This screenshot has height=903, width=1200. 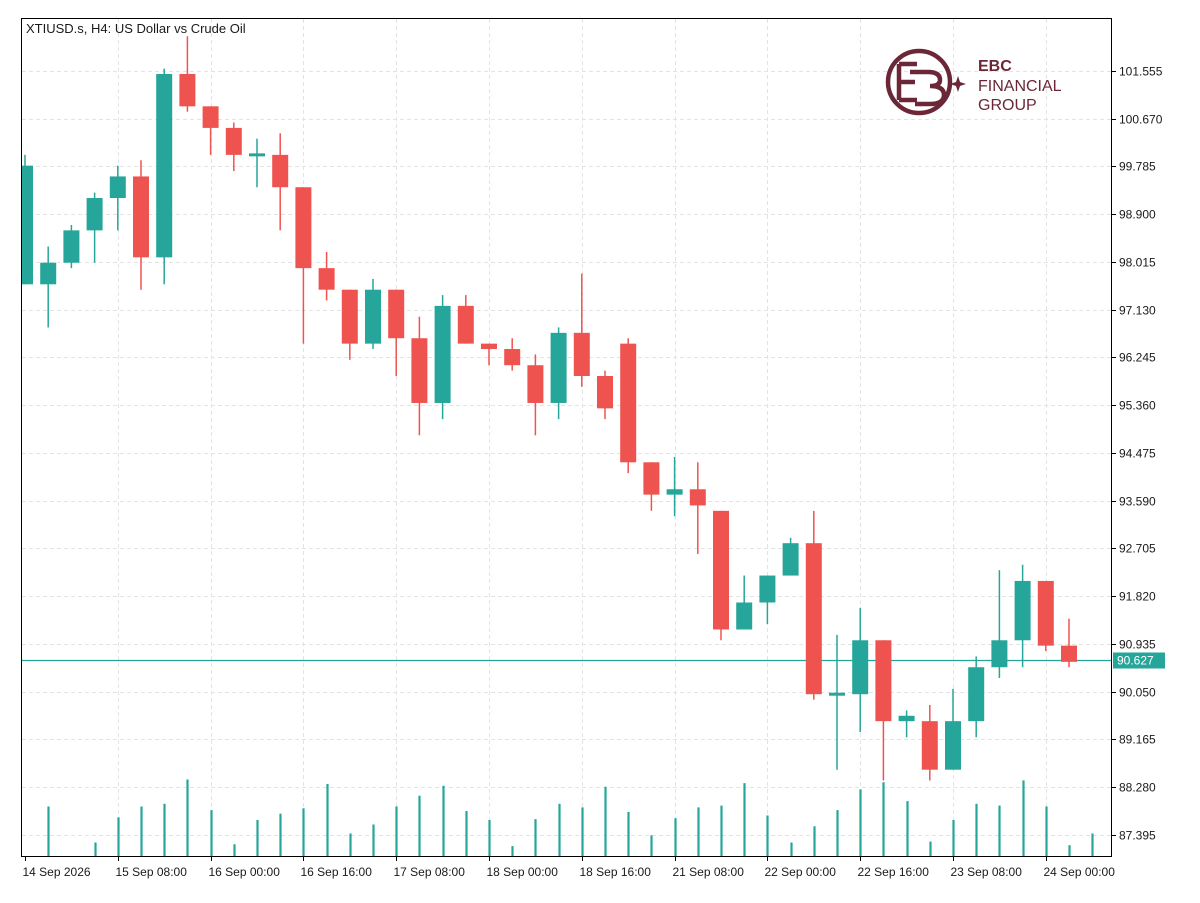 What do you see at coordinates (430, 872) in the screenshot?
I see `x-tick-label: 17 Sep 08:00` at bounding box center [430, 872].